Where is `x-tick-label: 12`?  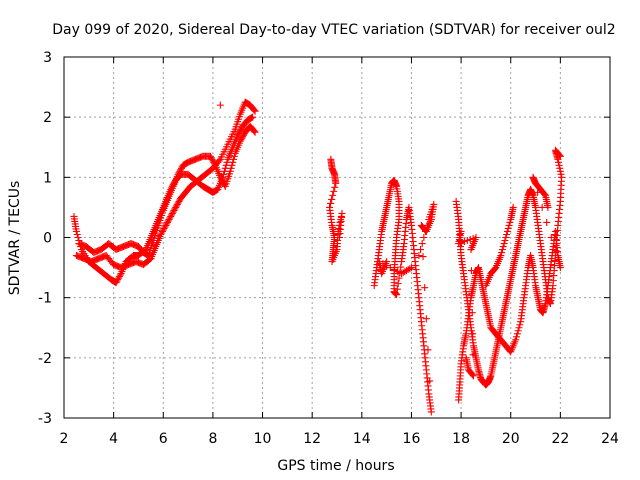 x-tick-label: 12 is located at coordinates (312, 439).